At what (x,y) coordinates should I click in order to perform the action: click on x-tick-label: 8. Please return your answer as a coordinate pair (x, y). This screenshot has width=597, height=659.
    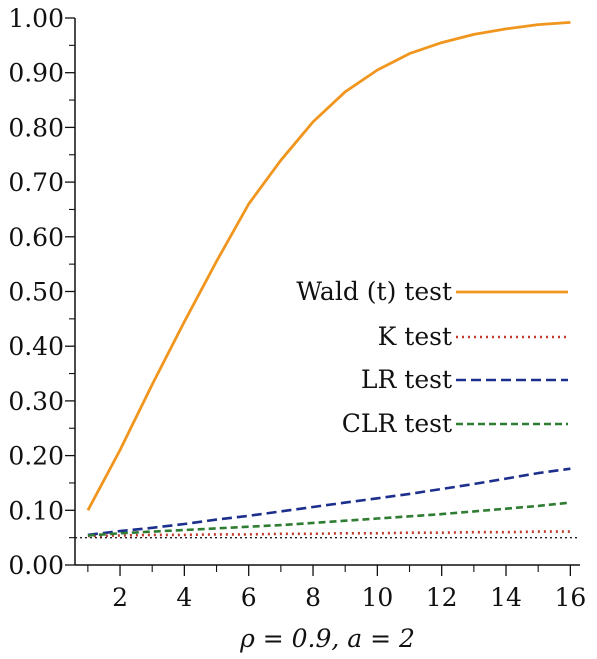
    Looking at the image, I should click on (313, 597).